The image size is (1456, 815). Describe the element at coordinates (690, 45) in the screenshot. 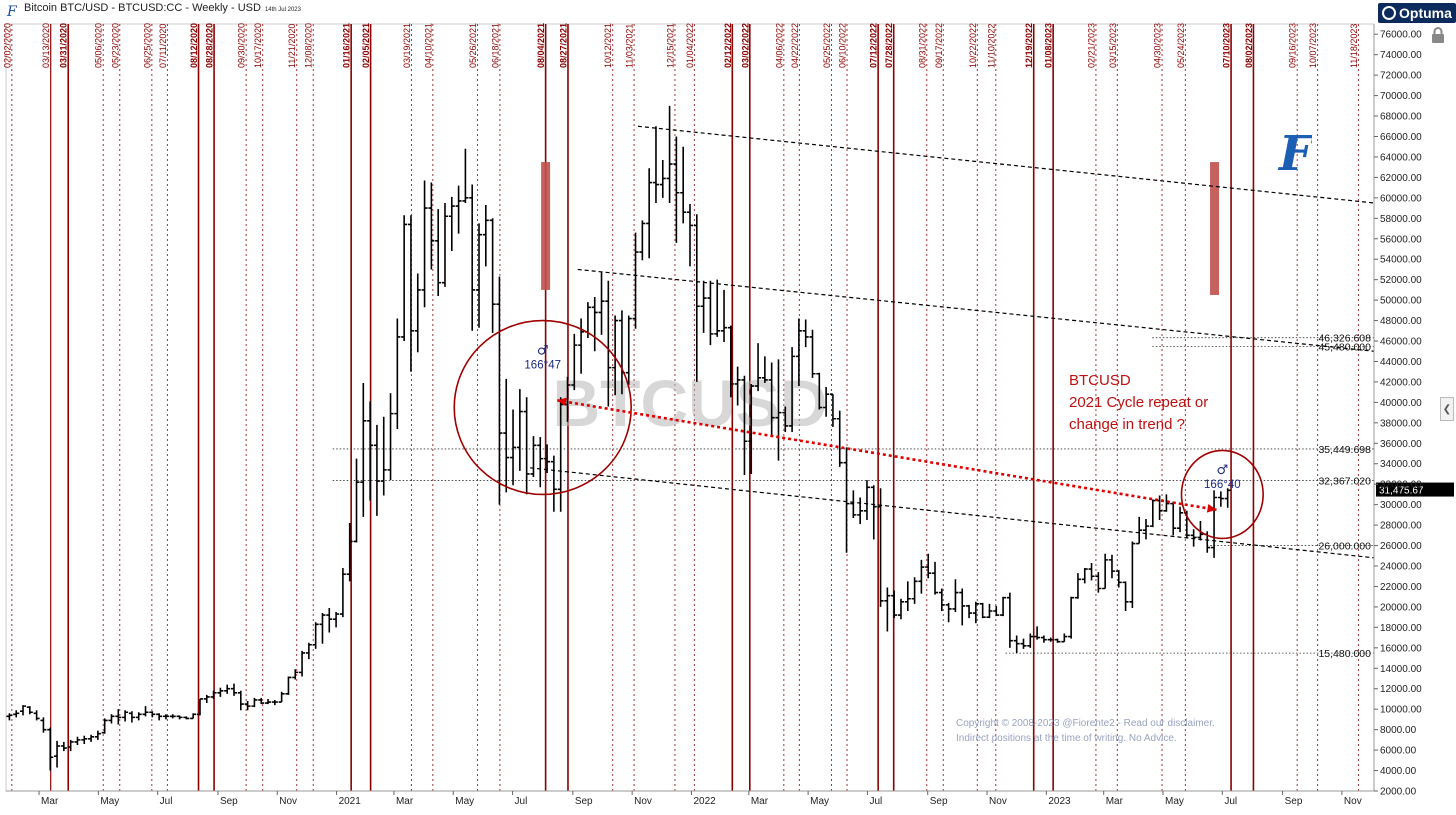

I see `cycle-date-label: 01/04/2022` at that location.